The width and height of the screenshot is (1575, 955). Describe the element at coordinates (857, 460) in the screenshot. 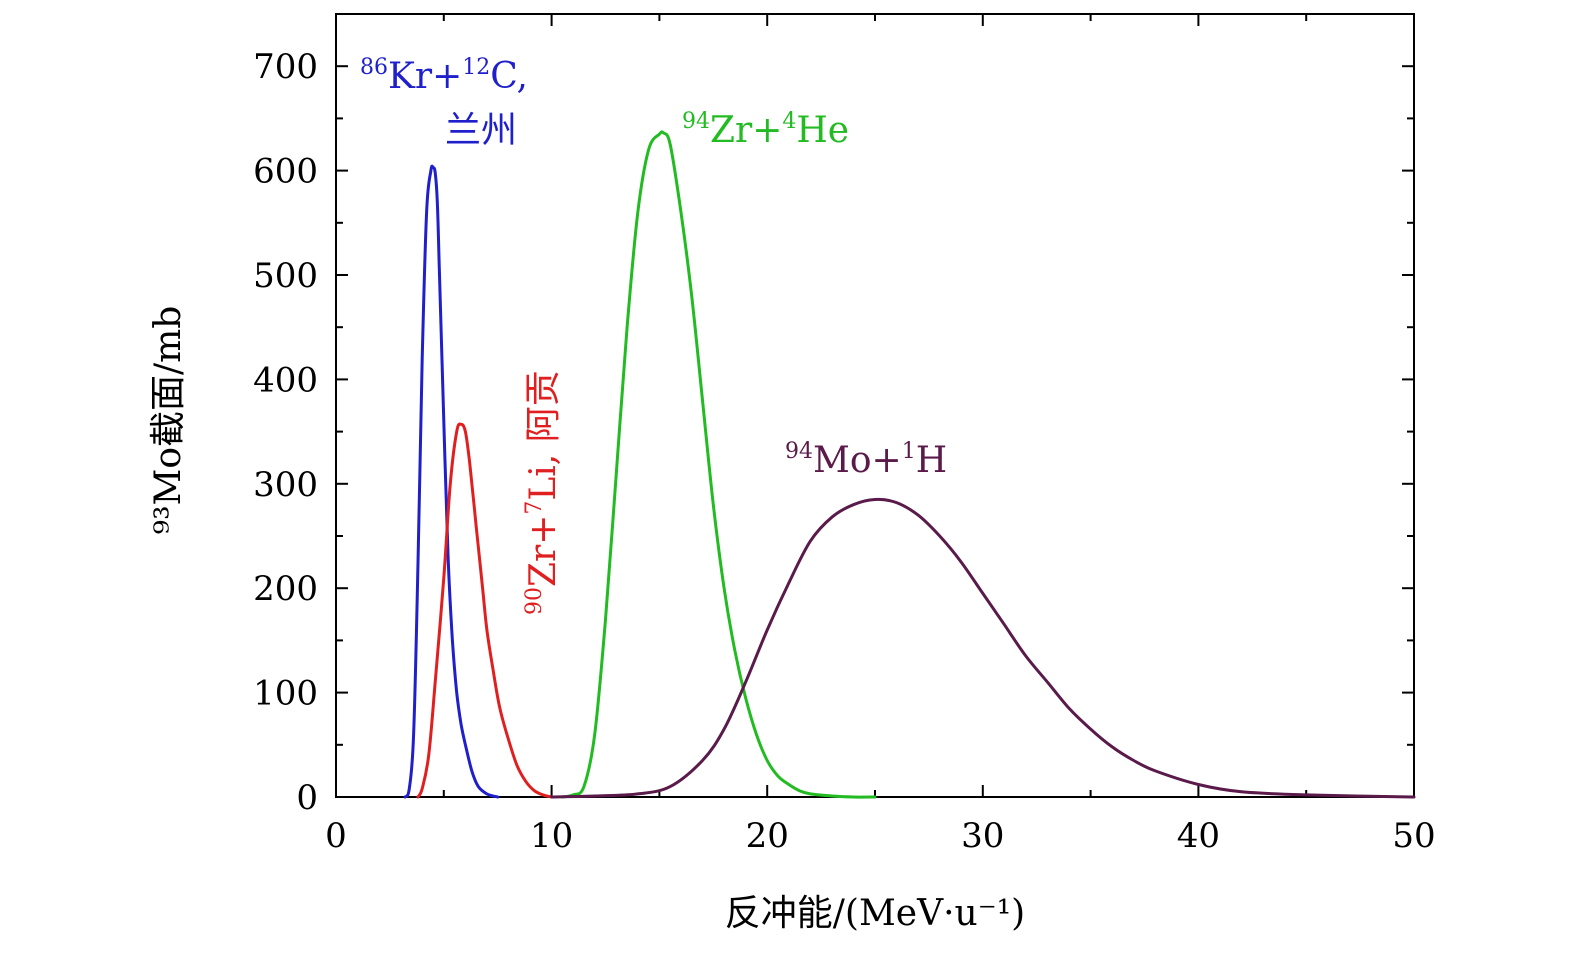

I see `series-label-mo-h-text1: Mo+` at that location.